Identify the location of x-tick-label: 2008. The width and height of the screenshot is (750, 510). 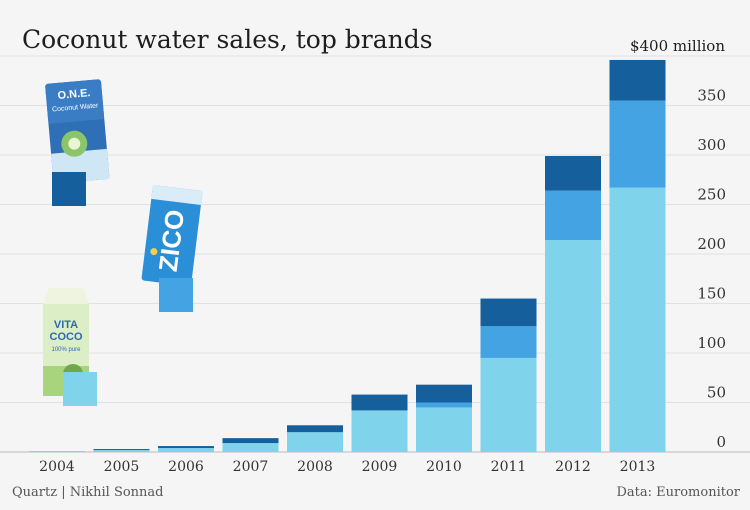
(315, 467).